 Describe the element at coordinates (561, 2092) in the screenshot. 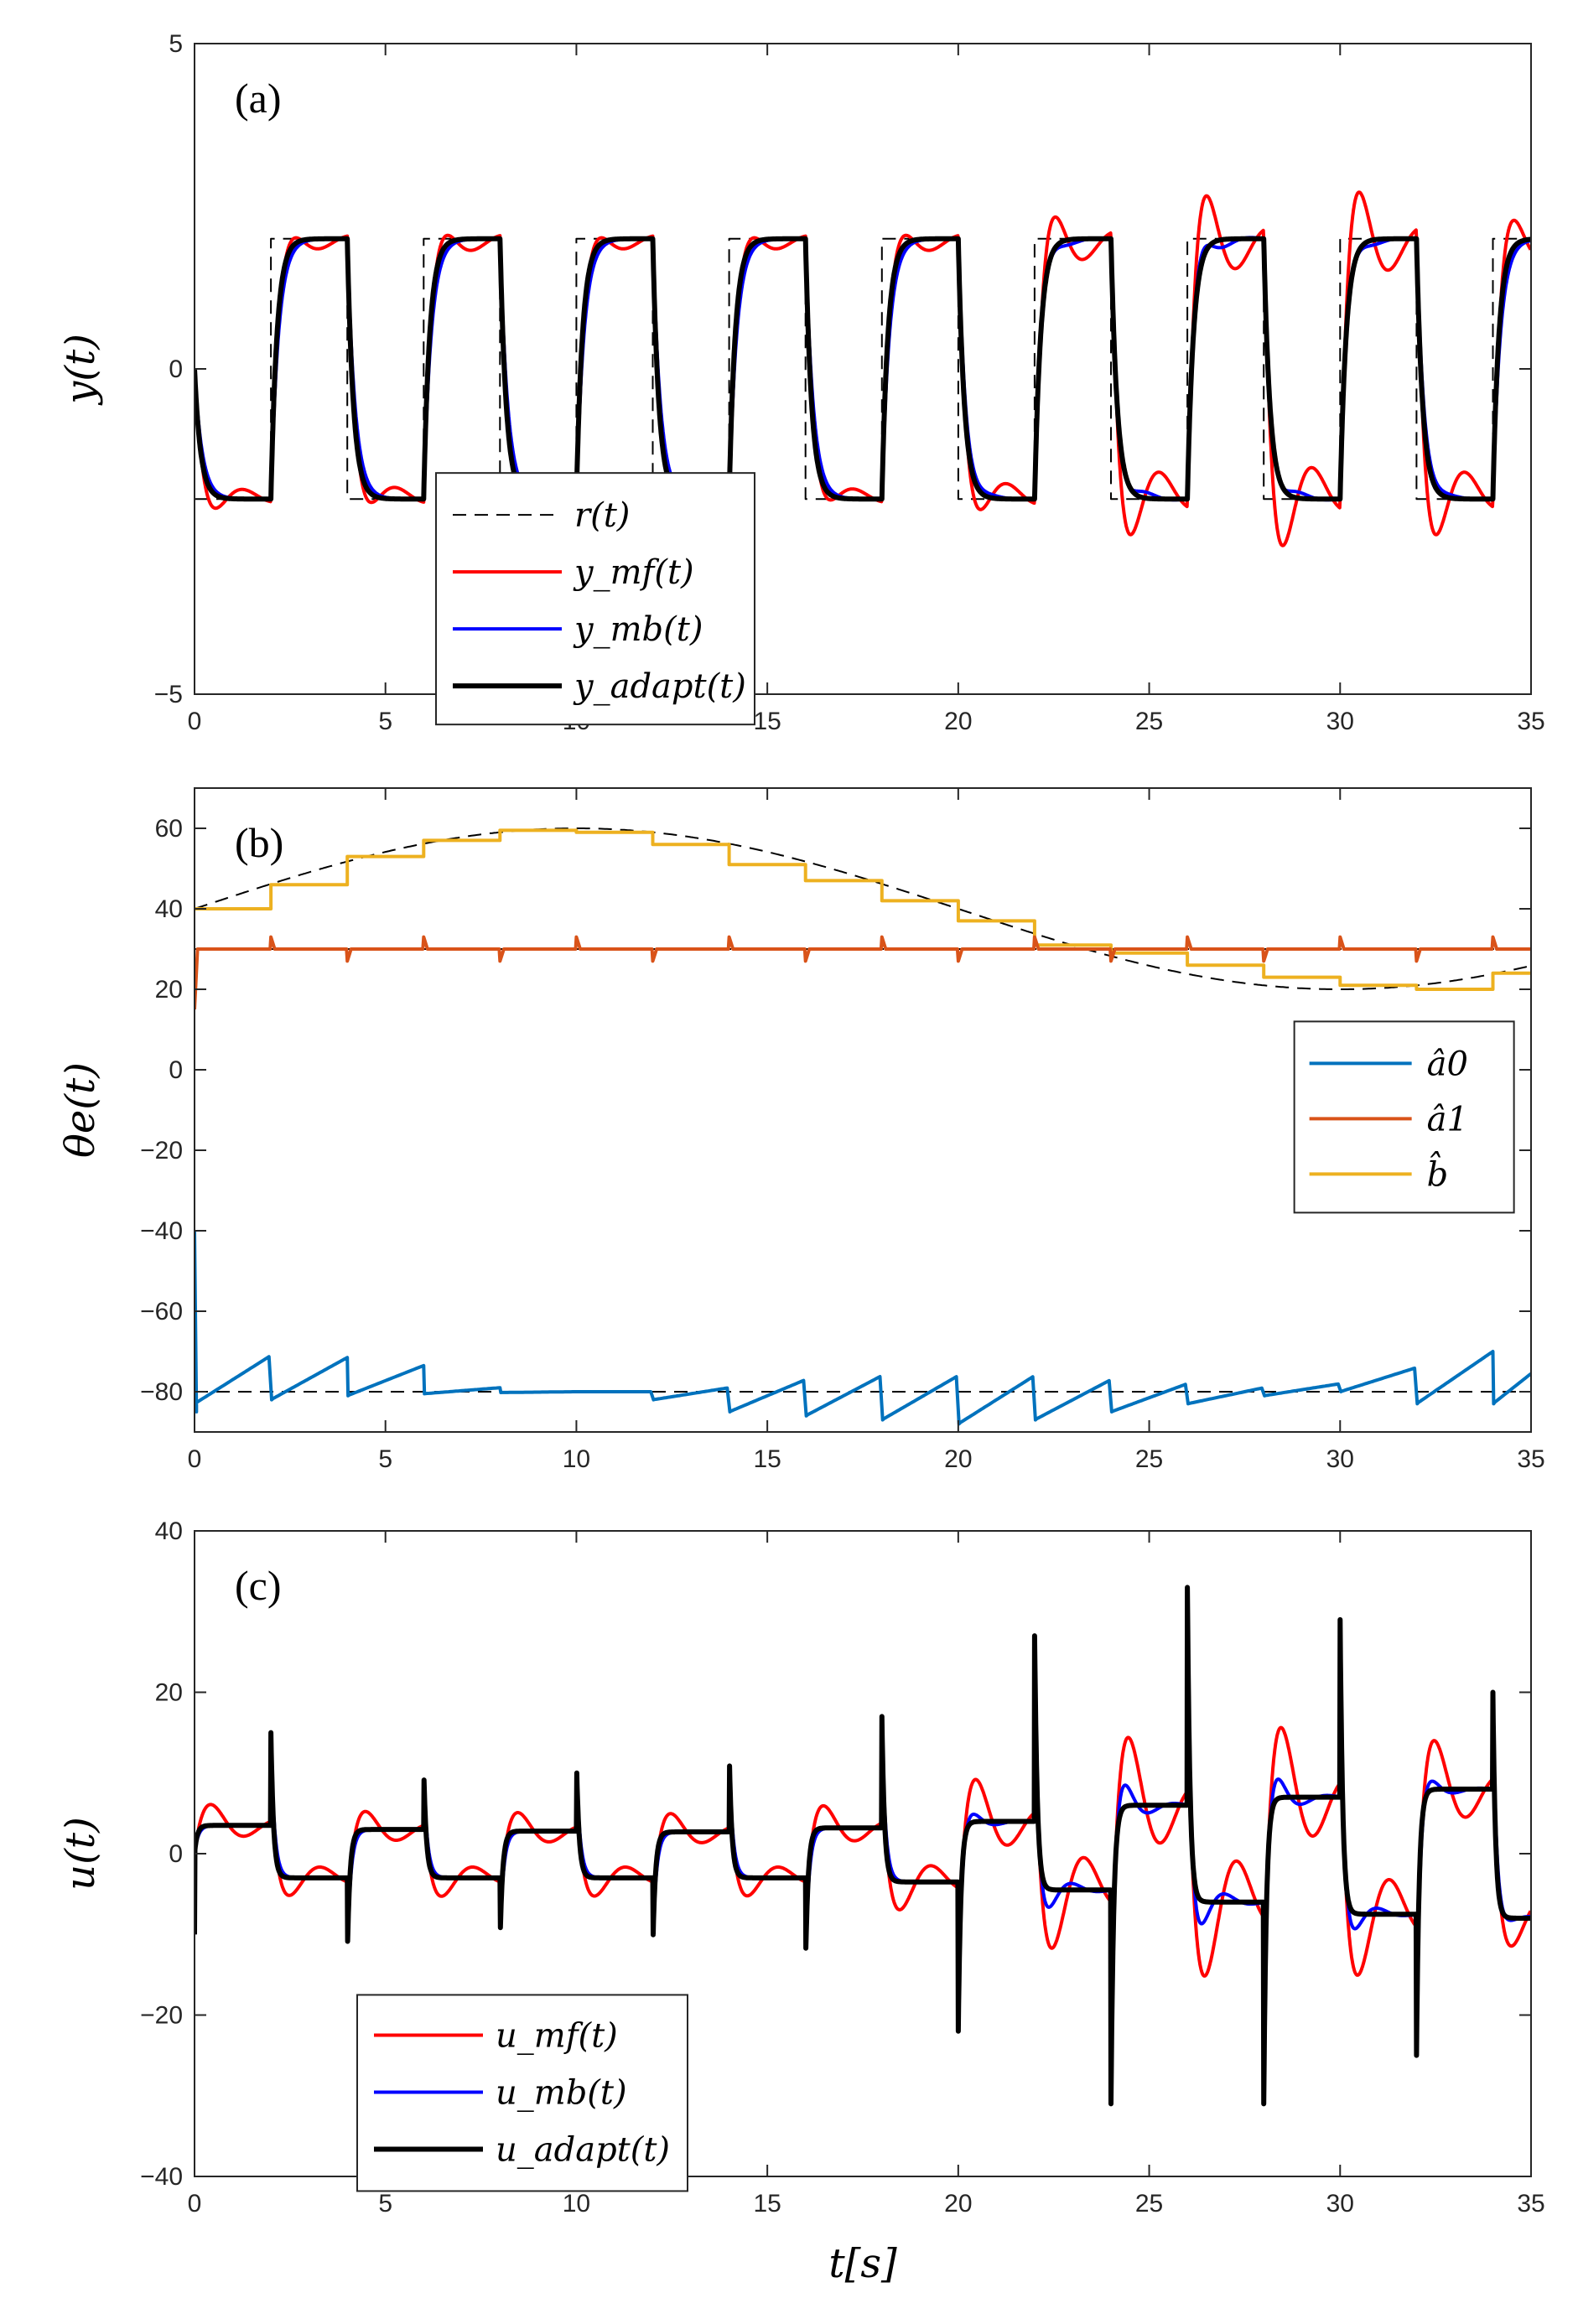

I see `legend-label-u_mb: u_mb(t)` at that location.